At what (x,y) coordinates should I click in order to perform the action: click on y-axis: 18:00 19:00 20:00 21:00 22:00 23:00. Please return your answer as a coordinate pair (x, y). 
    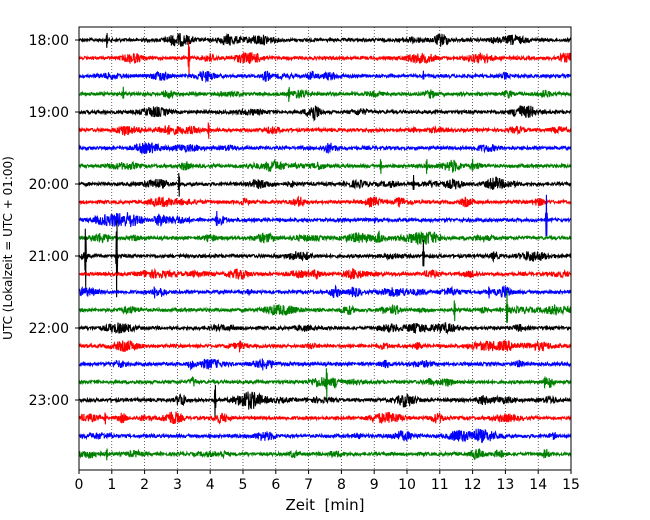
    Looking at the image, I should click on (54, 221).